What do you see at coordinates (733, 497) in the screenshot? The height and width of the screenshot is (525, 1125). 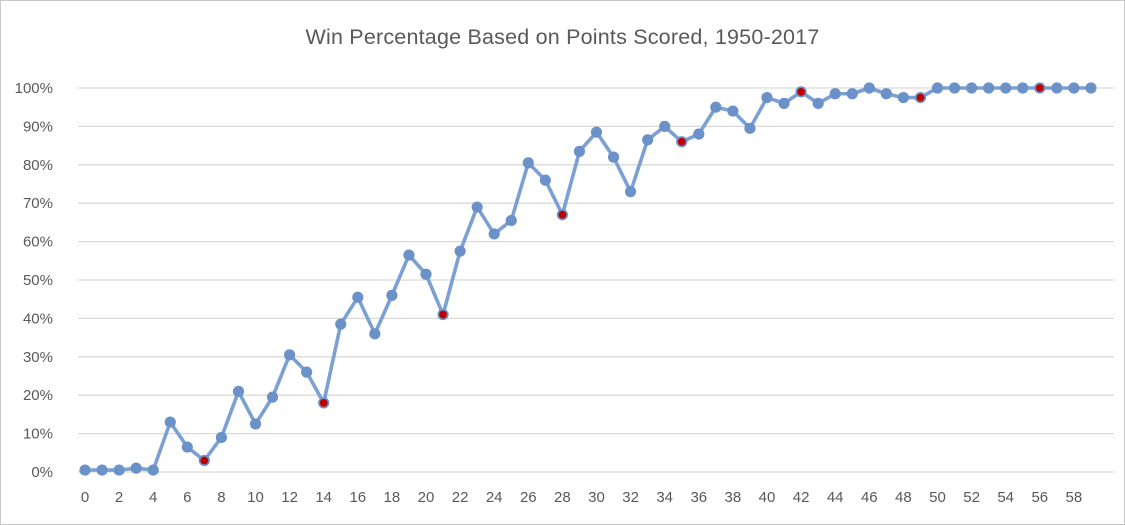 I see `x-tick-label: 38` at bounding box center [733, 497].